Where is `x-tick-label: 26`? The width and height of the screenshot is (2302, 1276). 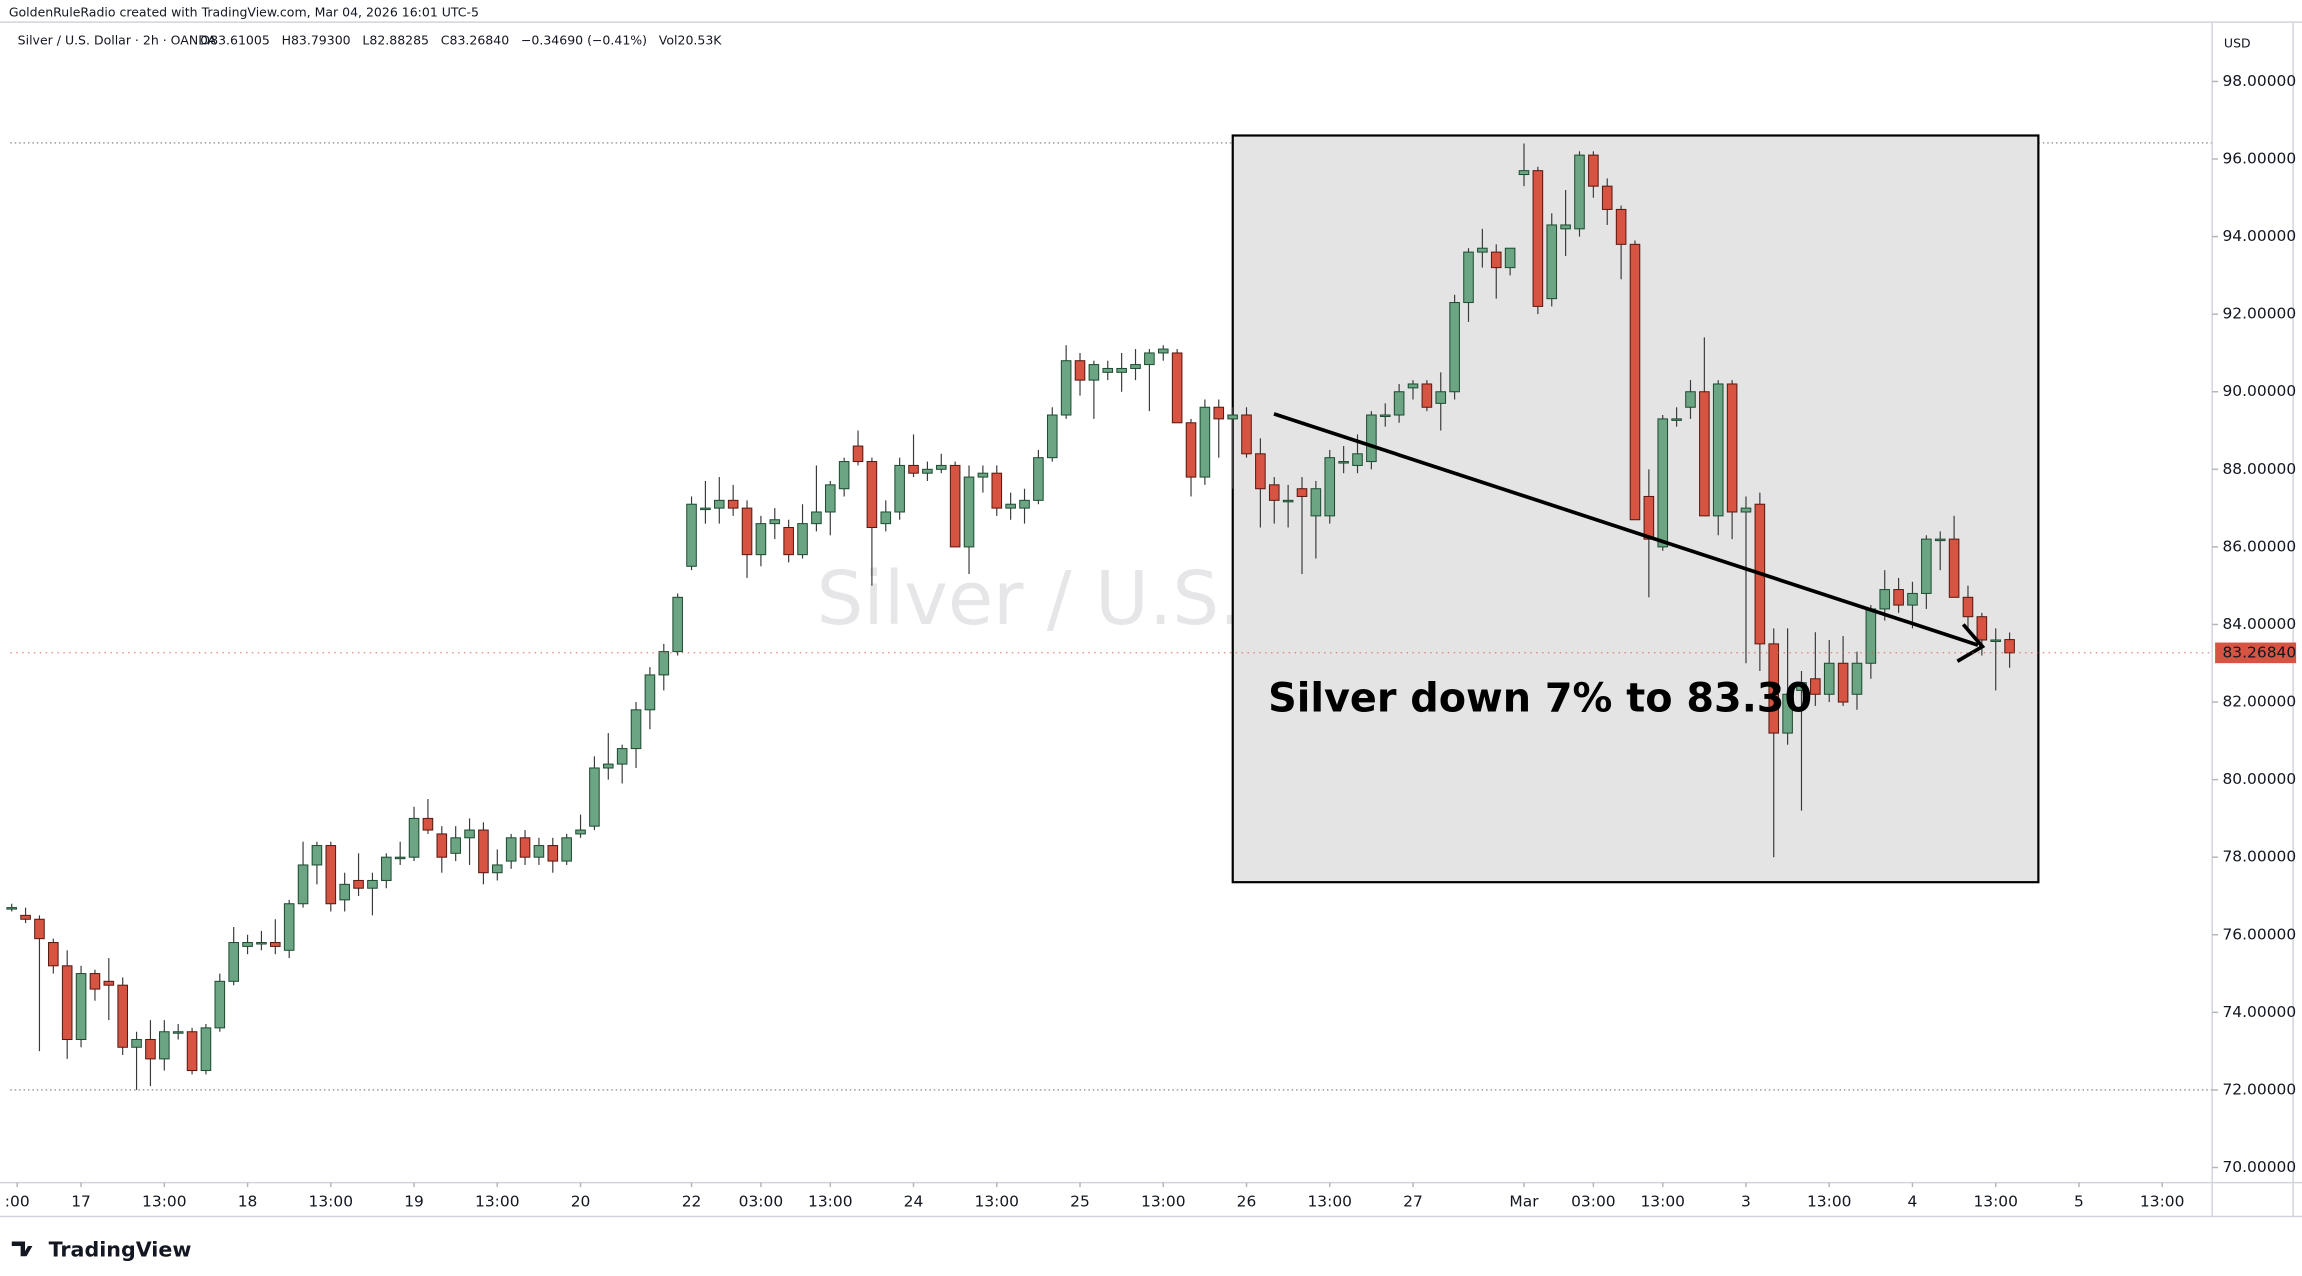
x-tick-label: 26 is located at coordinates (1247, 1201).